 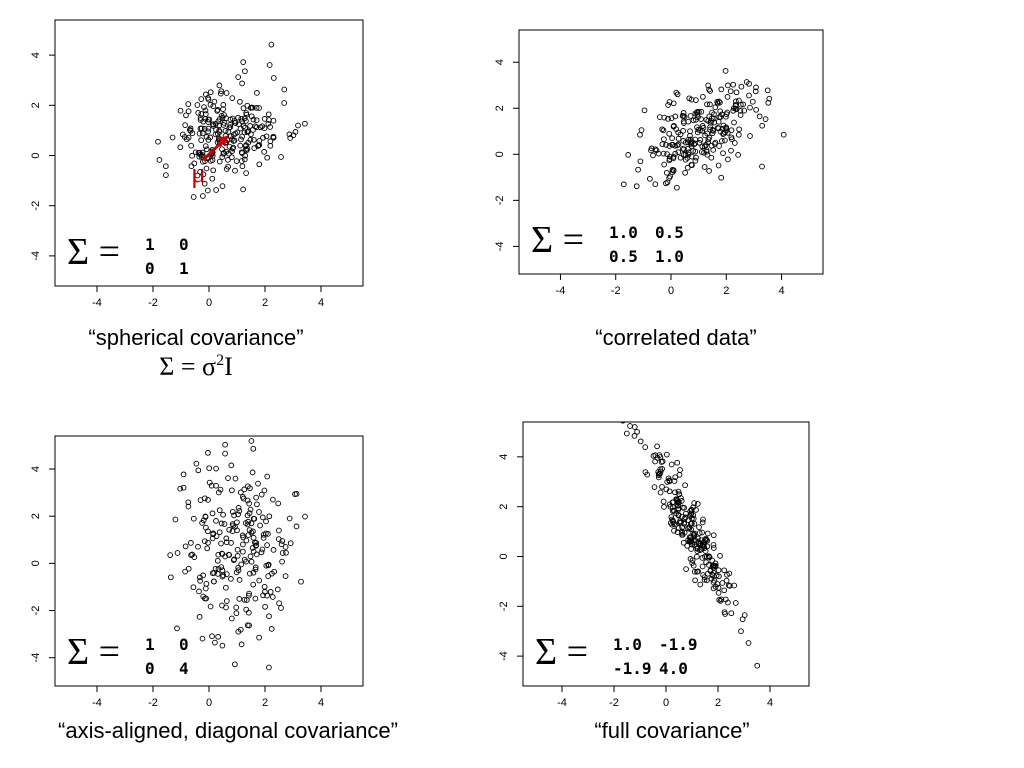 What do you see at coordinates (616, 291) in the screenshot?
I see `x-tick-label: -2` at bounding box center [616, 291].